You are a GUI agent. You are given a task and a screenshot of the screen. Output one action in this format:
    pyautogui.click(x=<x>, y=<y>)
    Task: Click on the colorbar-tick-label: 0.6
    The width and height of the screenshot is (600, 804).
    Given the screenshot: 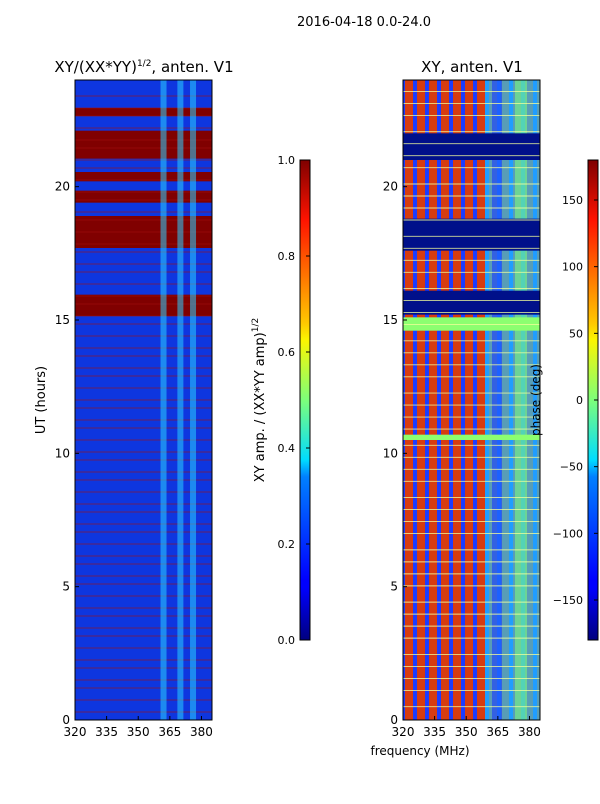 What is the action you would take?
    pyautogui.click(x=287, y=352)
    